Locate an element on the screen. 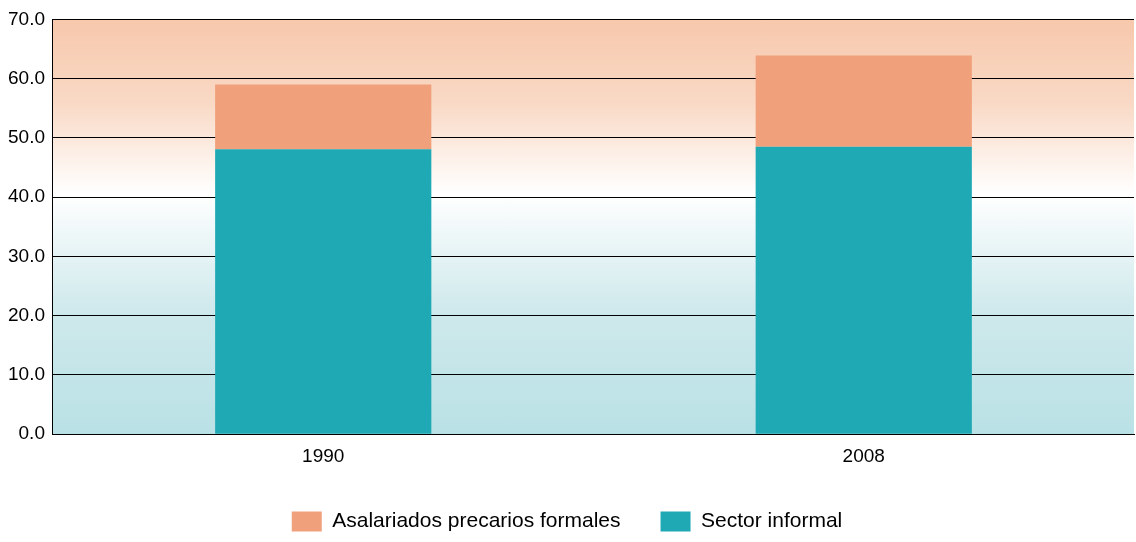 This screenshot has width=1136, height=542. legend-label: Sector informal is located at coordinates (772, 520).